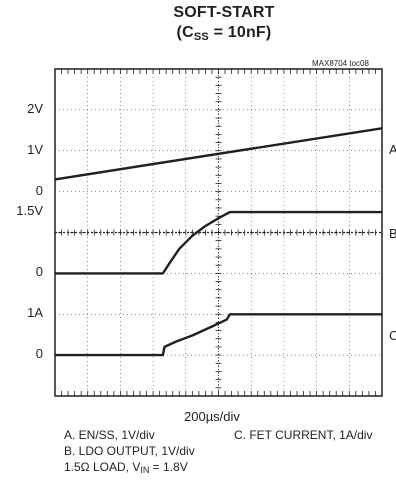 This screenshot has height=498, width=396. What do you see at coordinates (109, 435) in the screenshot?
I see `legend-a: A. EN/SS, 1V/div` at bounding box center [109, 435].